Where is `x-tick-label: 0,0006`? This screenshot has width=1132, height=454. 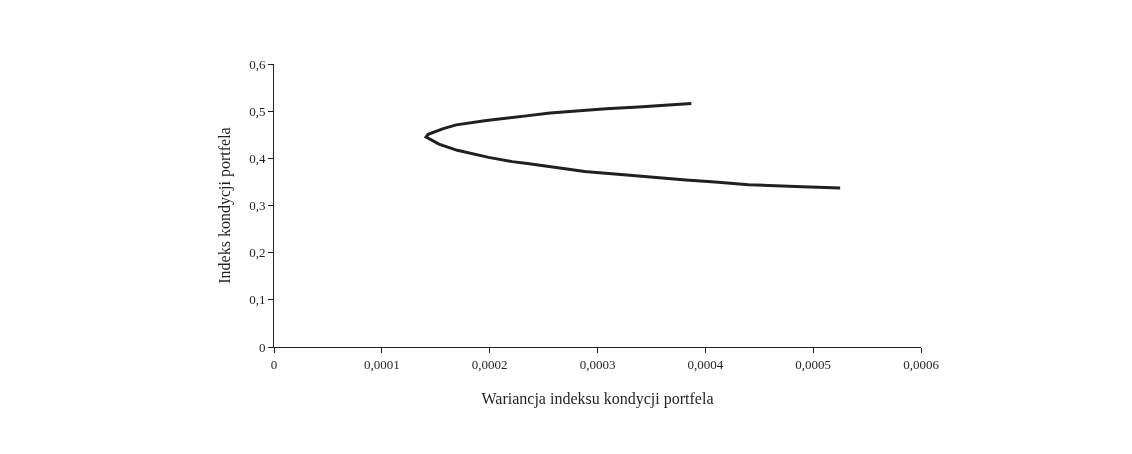
x-tick-label: 0,0006 is located at coordinates (921, 364).